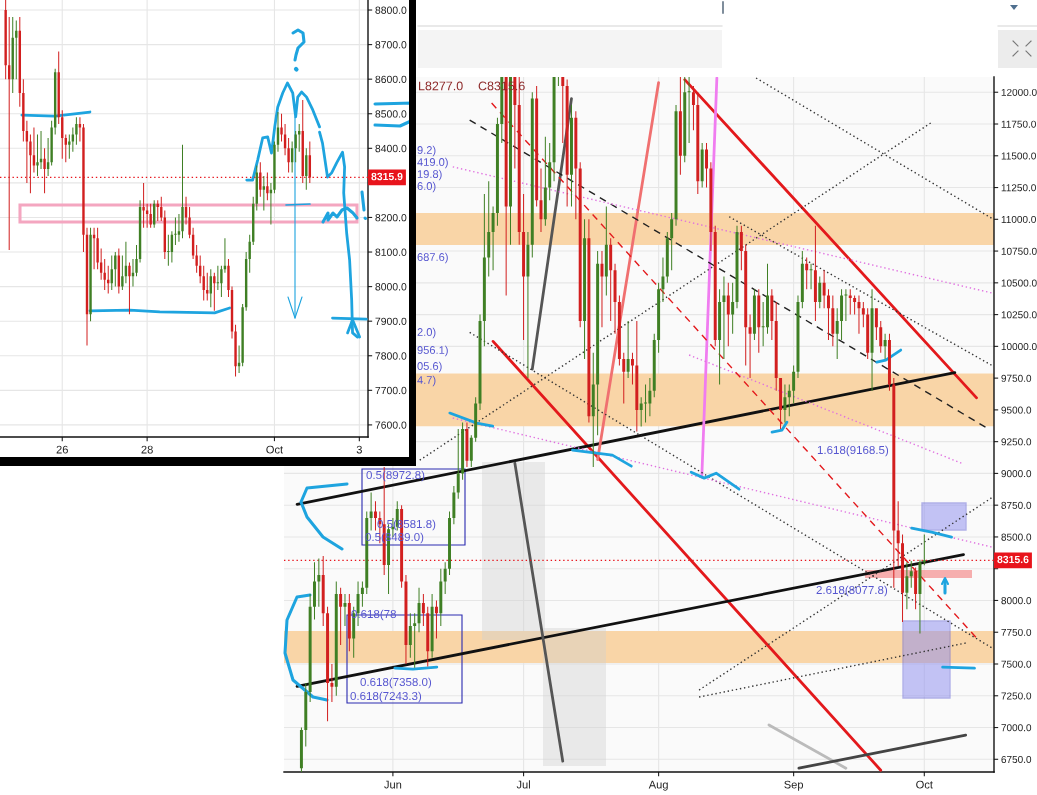 This screenshot has height=795, width=1037. I want to click on y-tick-label: 8600.0, so click(391, 79).